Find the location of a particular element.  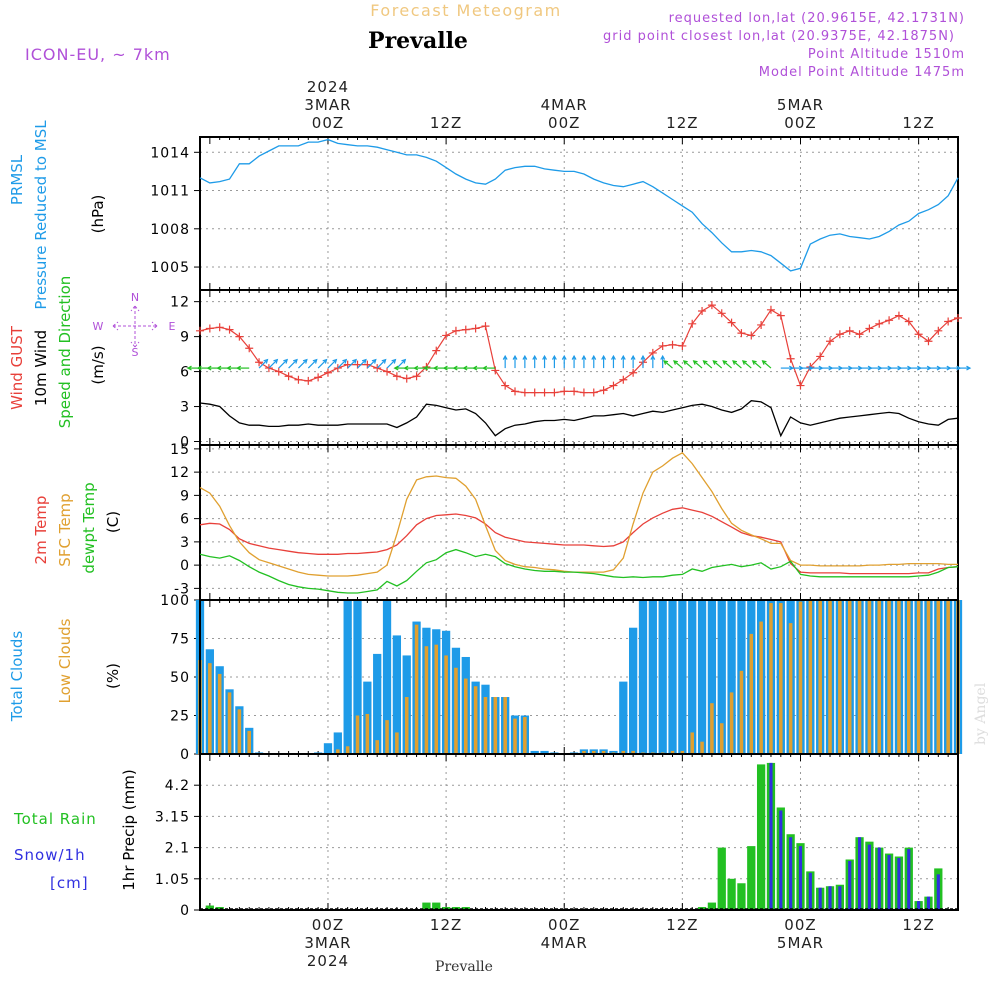

precip-panel: 0 1.05 2.1 3.15 4.2 is located at coordinates (557, 836).